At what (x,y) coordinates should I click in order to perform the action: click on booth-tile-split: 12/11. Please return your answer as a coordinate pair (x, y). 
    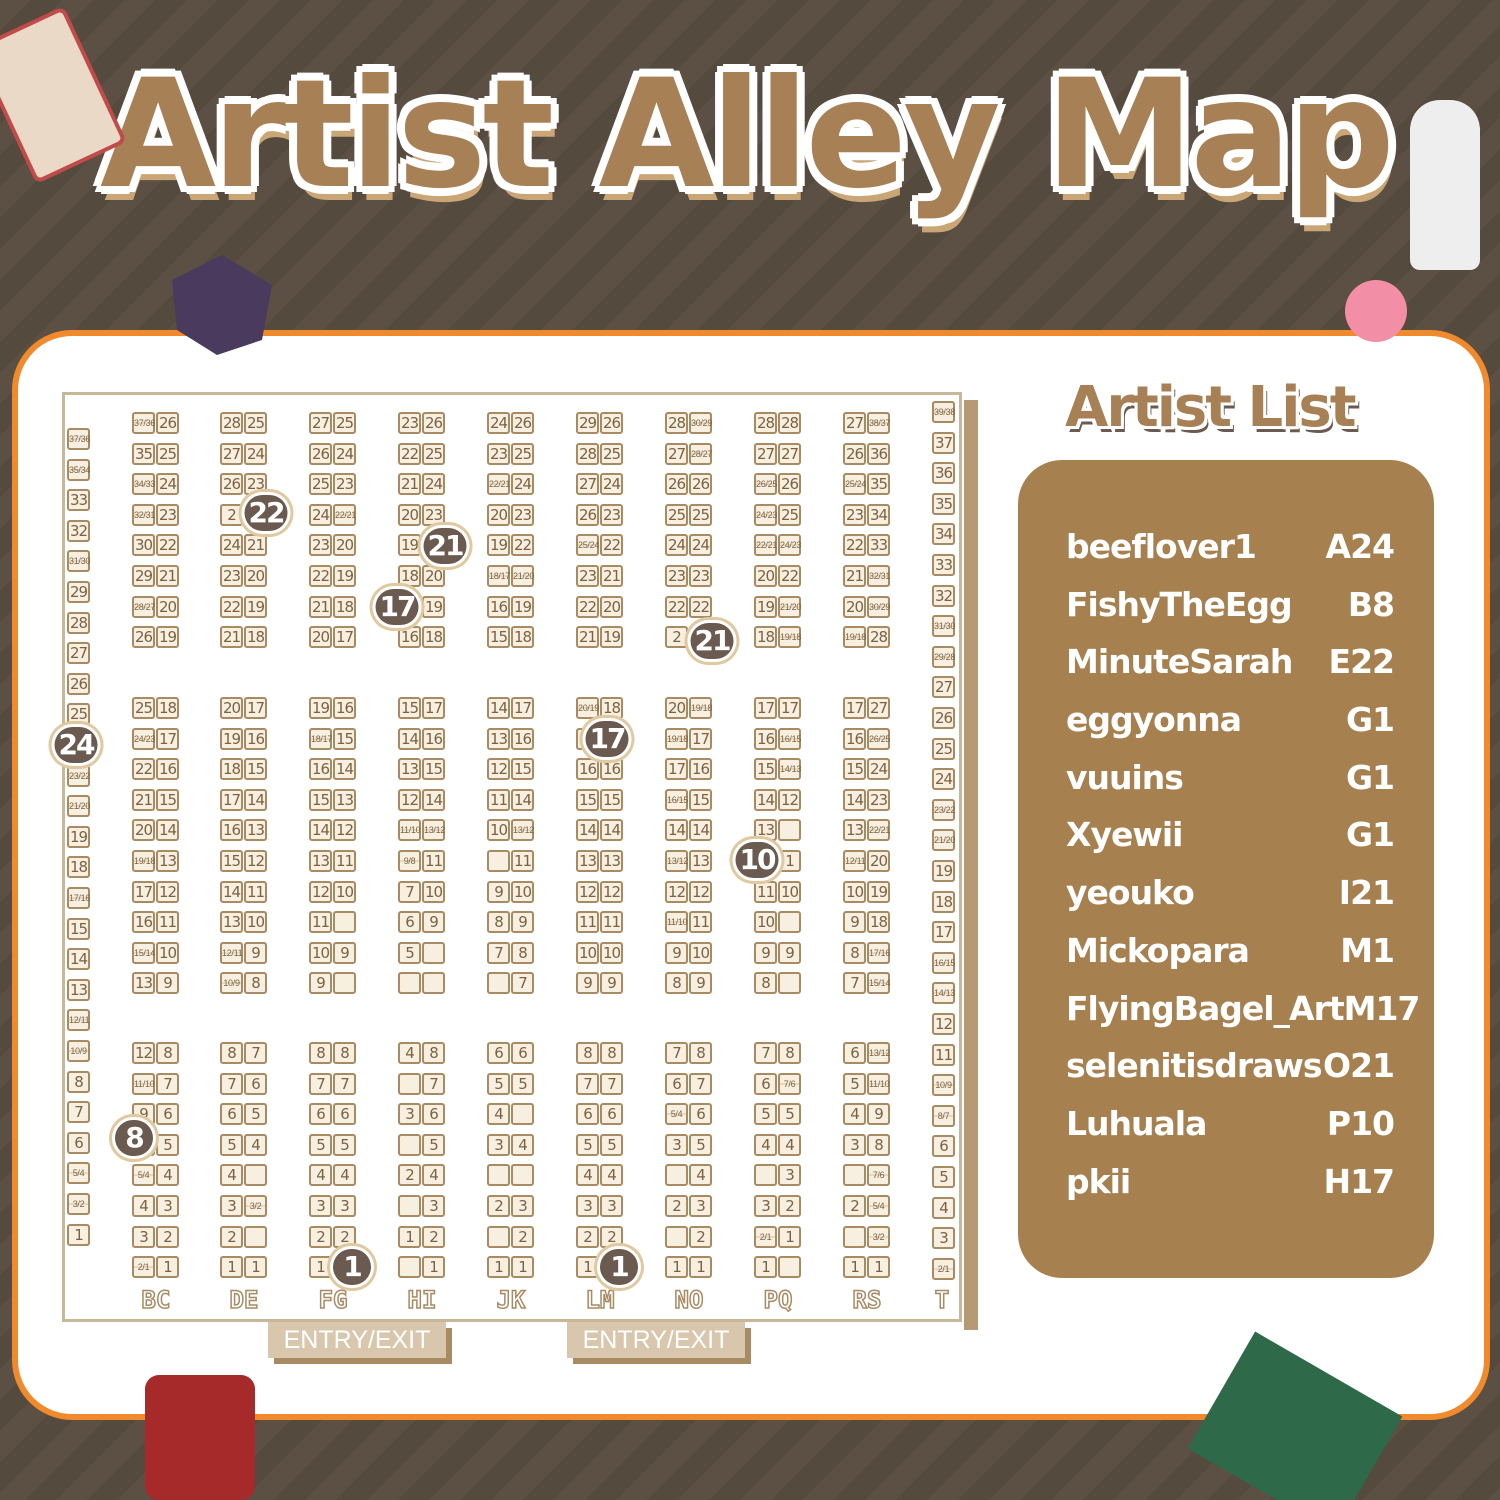
    Looking at the image, I should click on (78, 1020).